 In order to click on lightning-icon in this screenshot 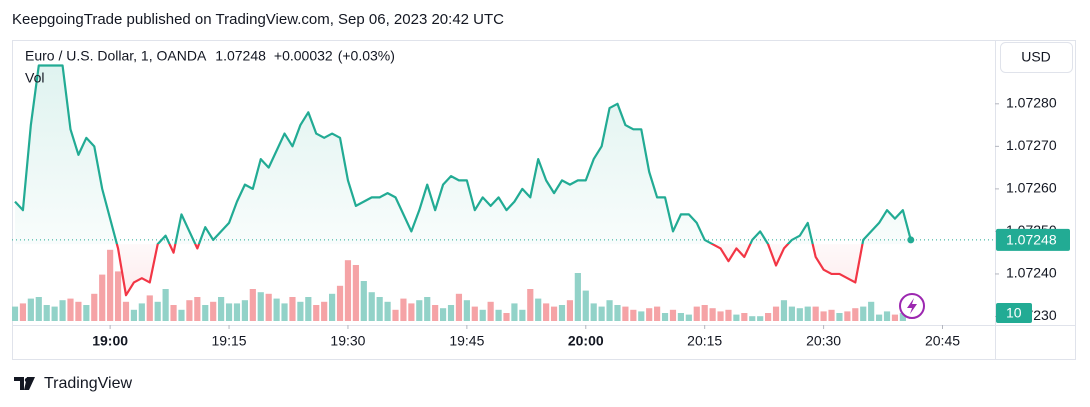, I will do `click(912, 306)`.